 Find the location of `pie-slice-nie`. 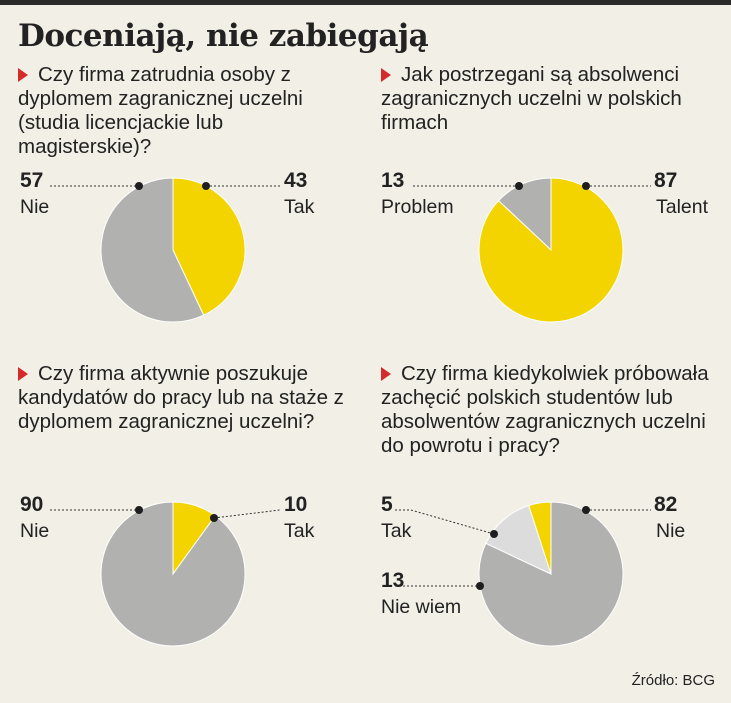

pie-slice-nie is located at coordinates (173, 574).